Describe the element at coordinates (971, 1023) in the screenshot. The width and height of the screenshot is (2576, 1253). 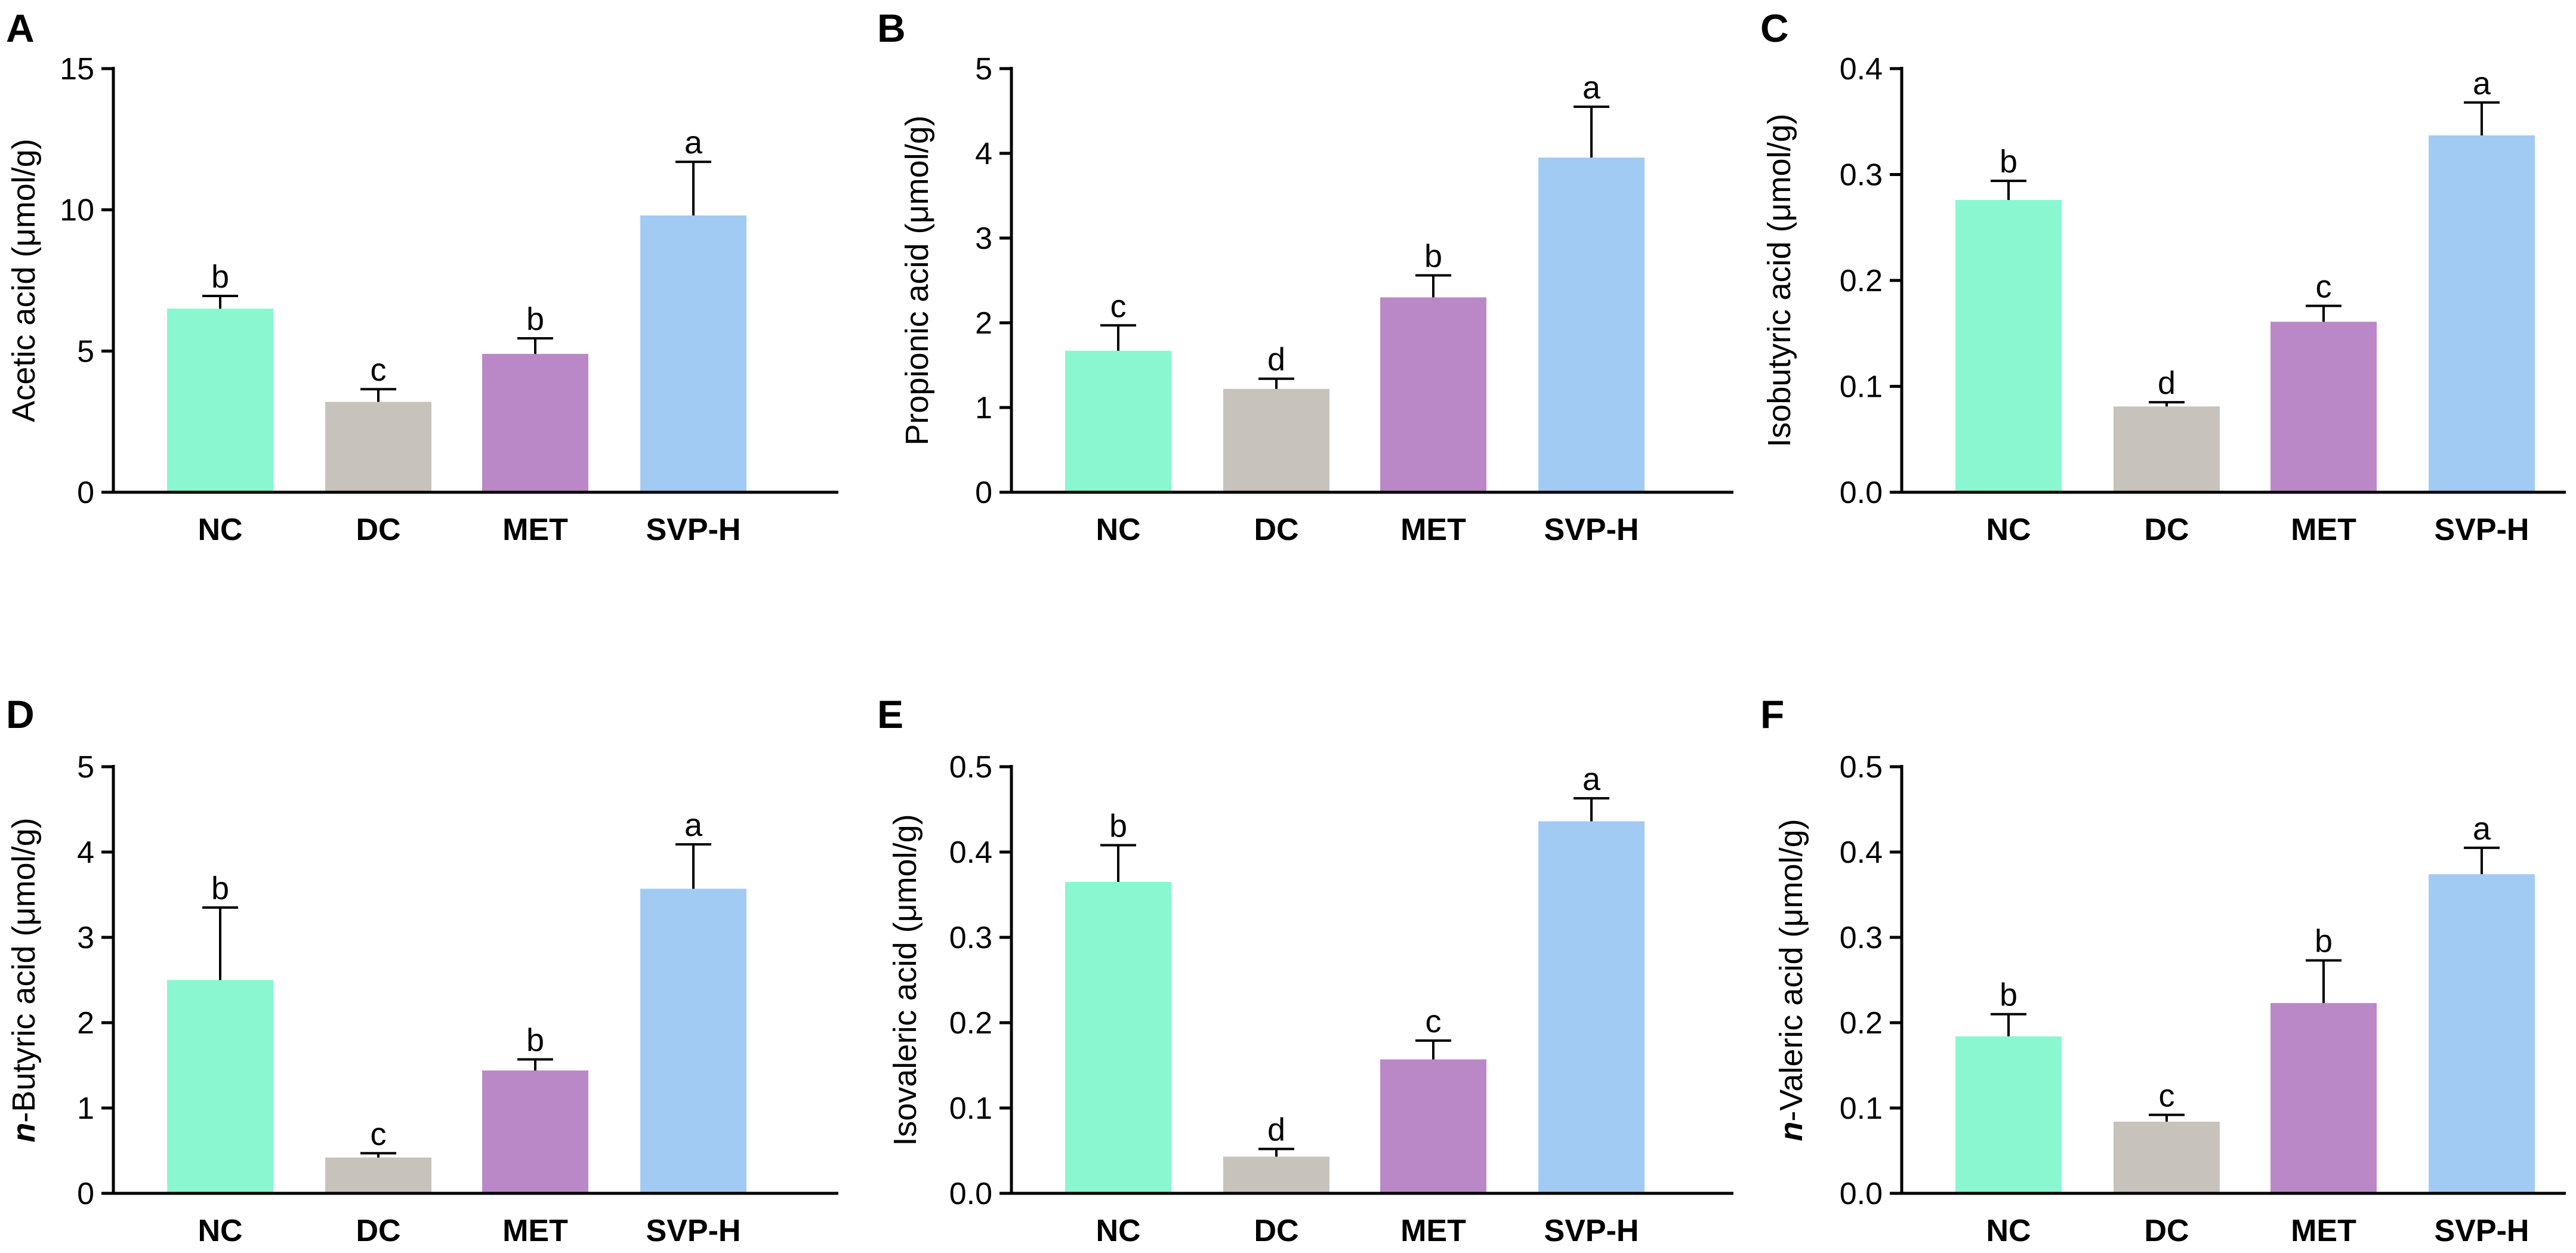
I see `y-tick-label: 0.2` at that location.